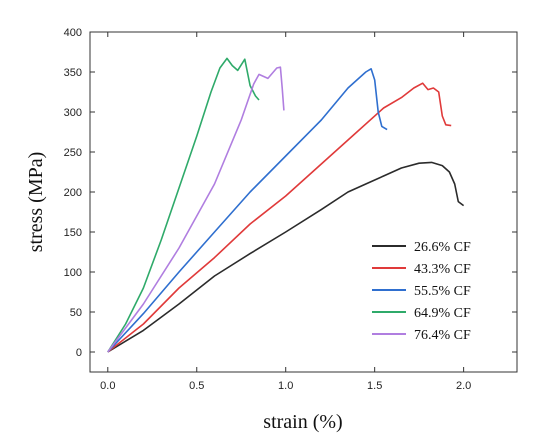 Image resolution: width=550 pixels, height=447 pixels. What do you see at coordinates (76, 313) in the screenshot?
I see `y-tick-label: 50` at bounding box center [76, 313].